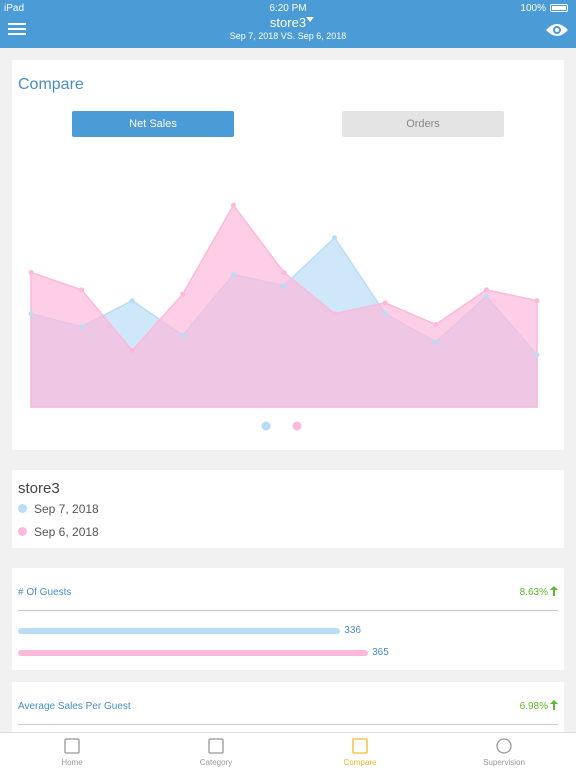 This screenshot has height=769, width=576. What do you see at coordinates (45, 592) in the screenshot?
I see `metric-title: # Of Guests` at bounding box center [45, 592].